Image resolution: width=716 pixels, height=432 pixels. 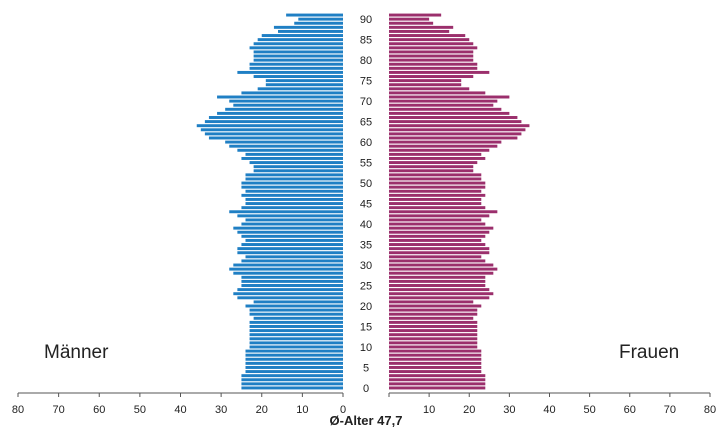 I want to click on age-tick-label: 90, so click(x=366, y=20).